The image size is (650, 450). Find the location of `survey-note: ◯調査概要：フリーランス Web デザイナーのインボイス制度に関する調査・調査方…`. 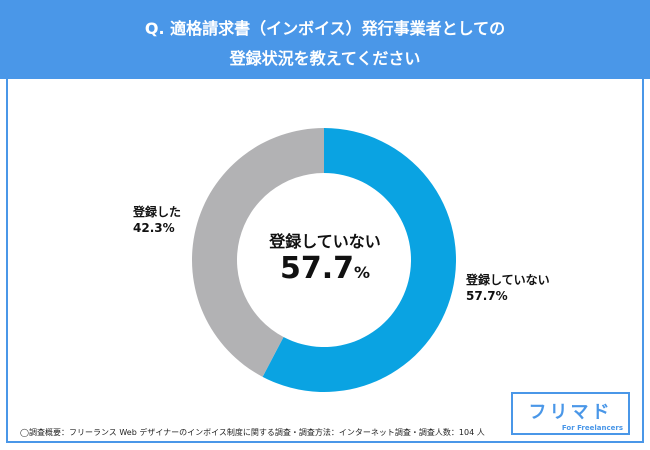

survey-note: ◯調査概要：フリーランス Web デザイナーのインボイス制度に関する調査・調査方… is located at coordinates (252, 432).